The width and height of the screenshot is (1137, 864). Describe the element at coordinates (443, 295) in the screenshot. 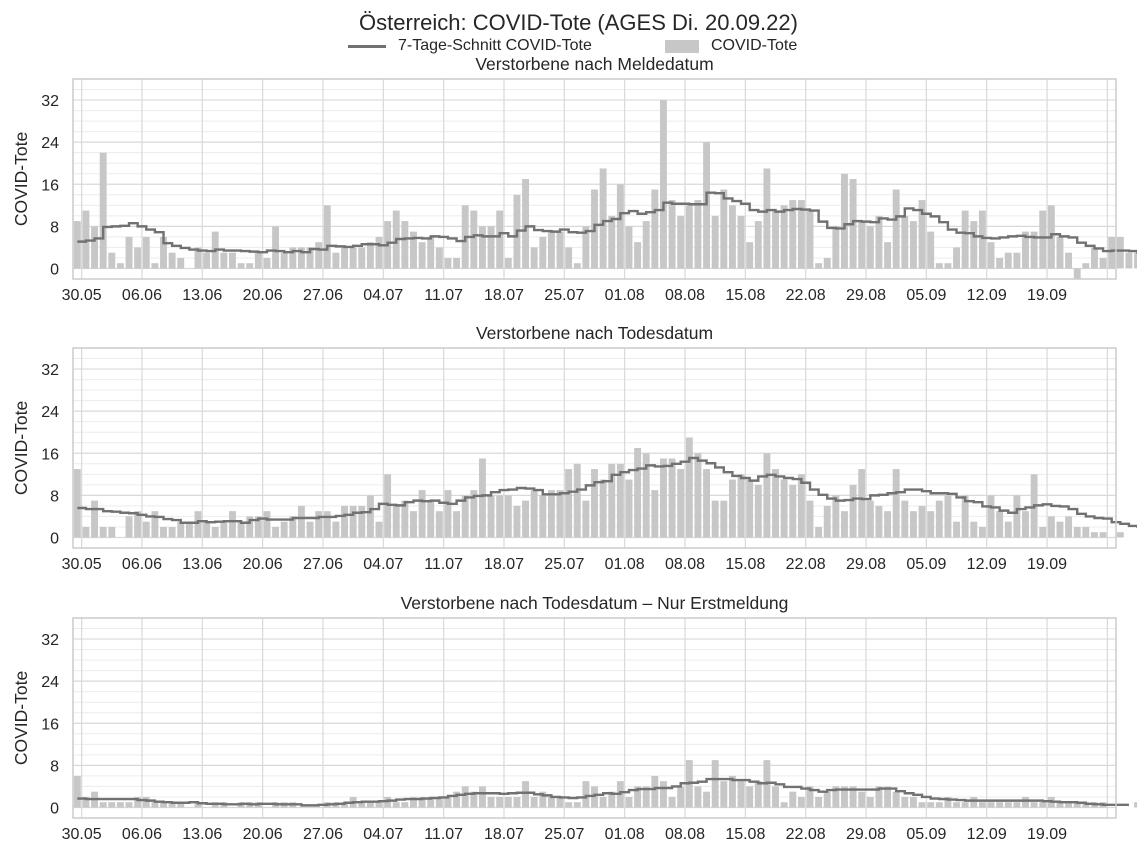

I see `x-tick-label: 11.07` at that location.